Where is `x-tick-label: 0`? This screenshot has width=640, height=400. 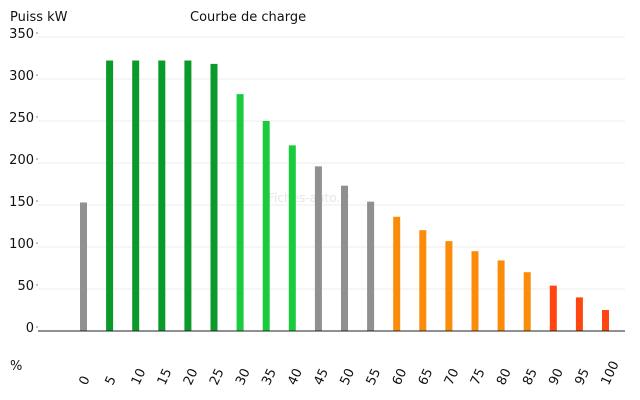
x-tick-label: 0 is located at coordinates (85, 381).